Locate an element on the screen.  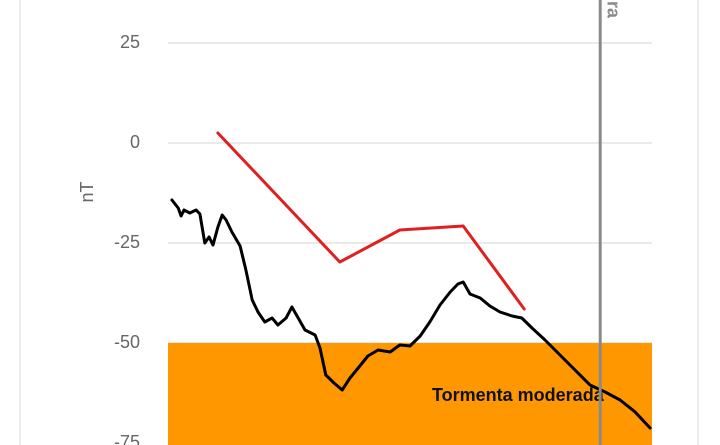
y-axis-label: nT is located at coordinates (87, 191).